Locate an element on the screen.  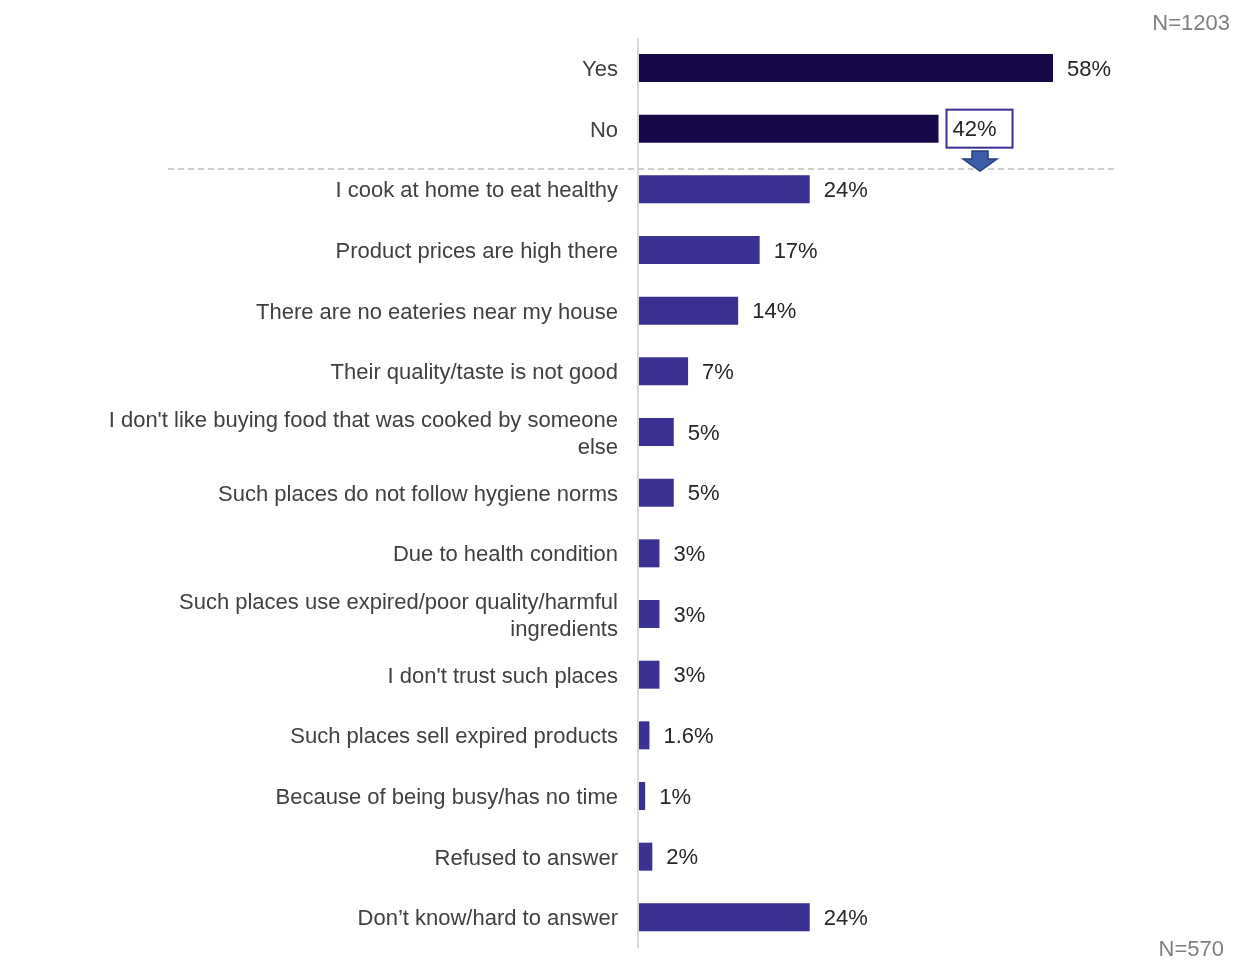
data-label: 14% is located at coordinates (774, 311).